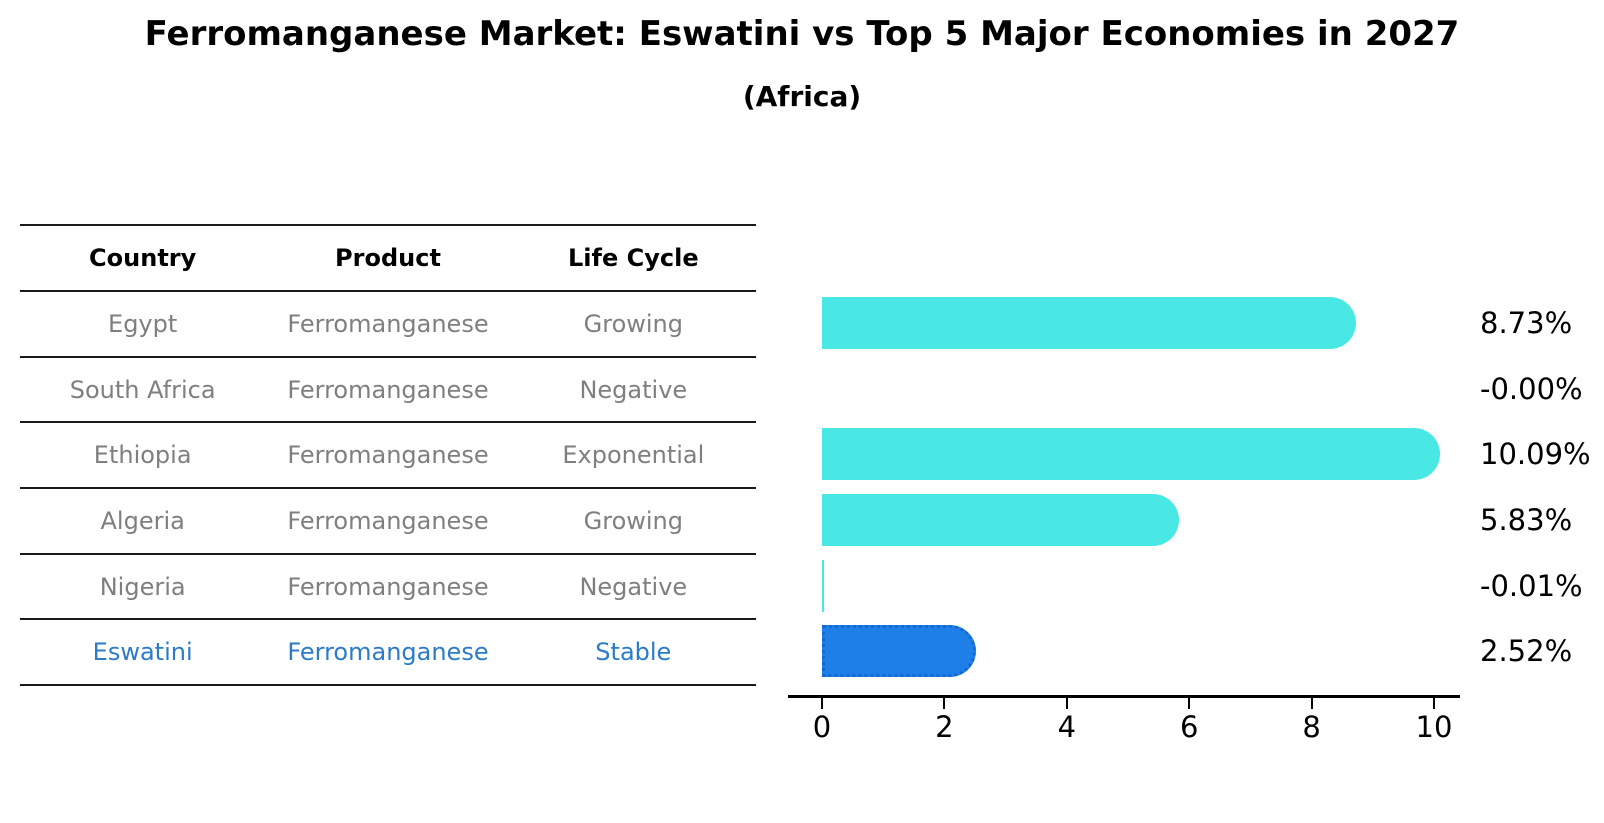 This screenshot has width=1604, height=823. What do you see at coordinates (142, 389) in the screenshot?
I see `table-cell-country: South Africa` at bounding box center [142, 389].